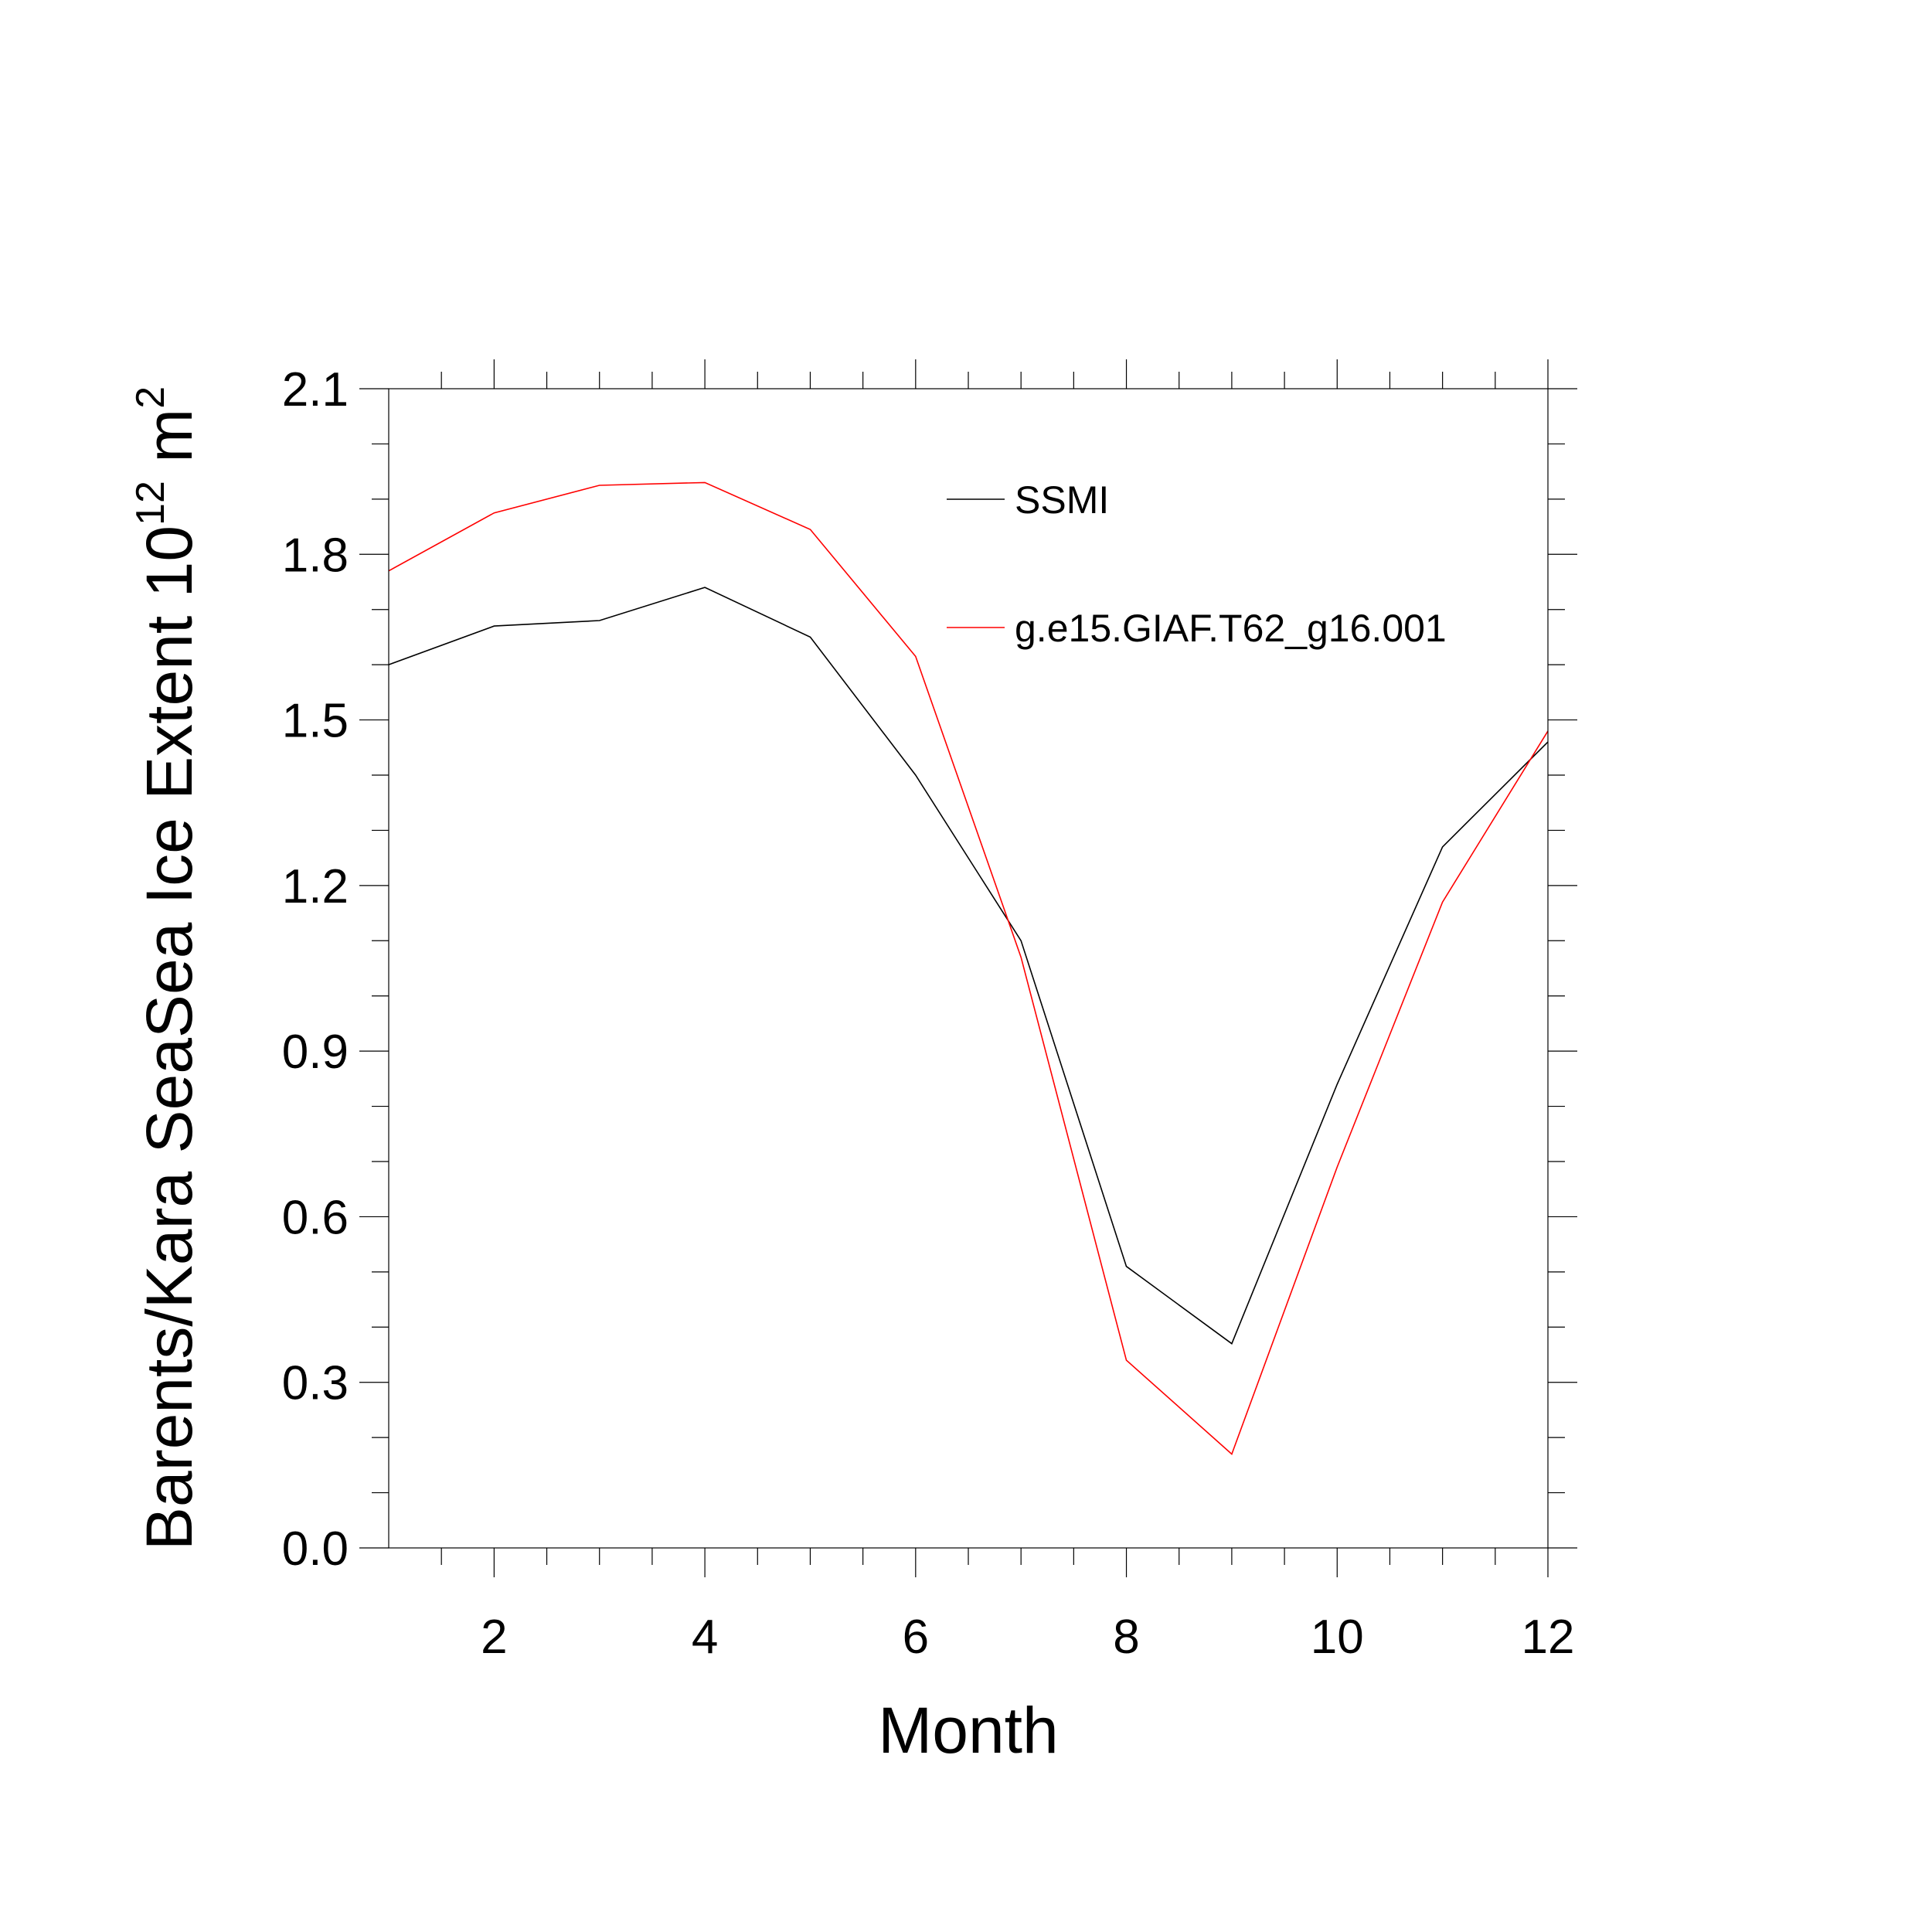 Image resolution: width=1932 pixels, height=1932 pixels. Describe the element at coordinates (916, 1638) in the screenshot. I see `x-tick-label: 6` at that location.